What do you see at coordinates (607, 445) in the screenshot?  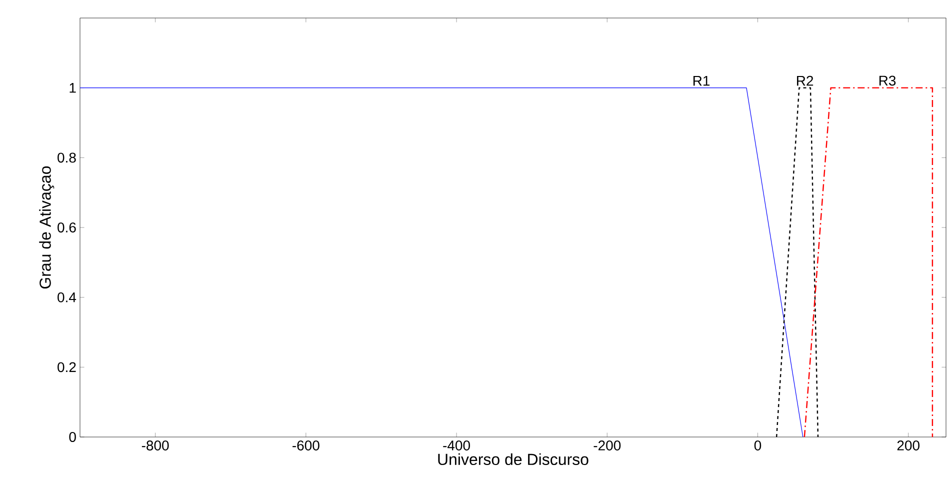 I see `x-tick-label: -200` at bounding box center [607, 445].